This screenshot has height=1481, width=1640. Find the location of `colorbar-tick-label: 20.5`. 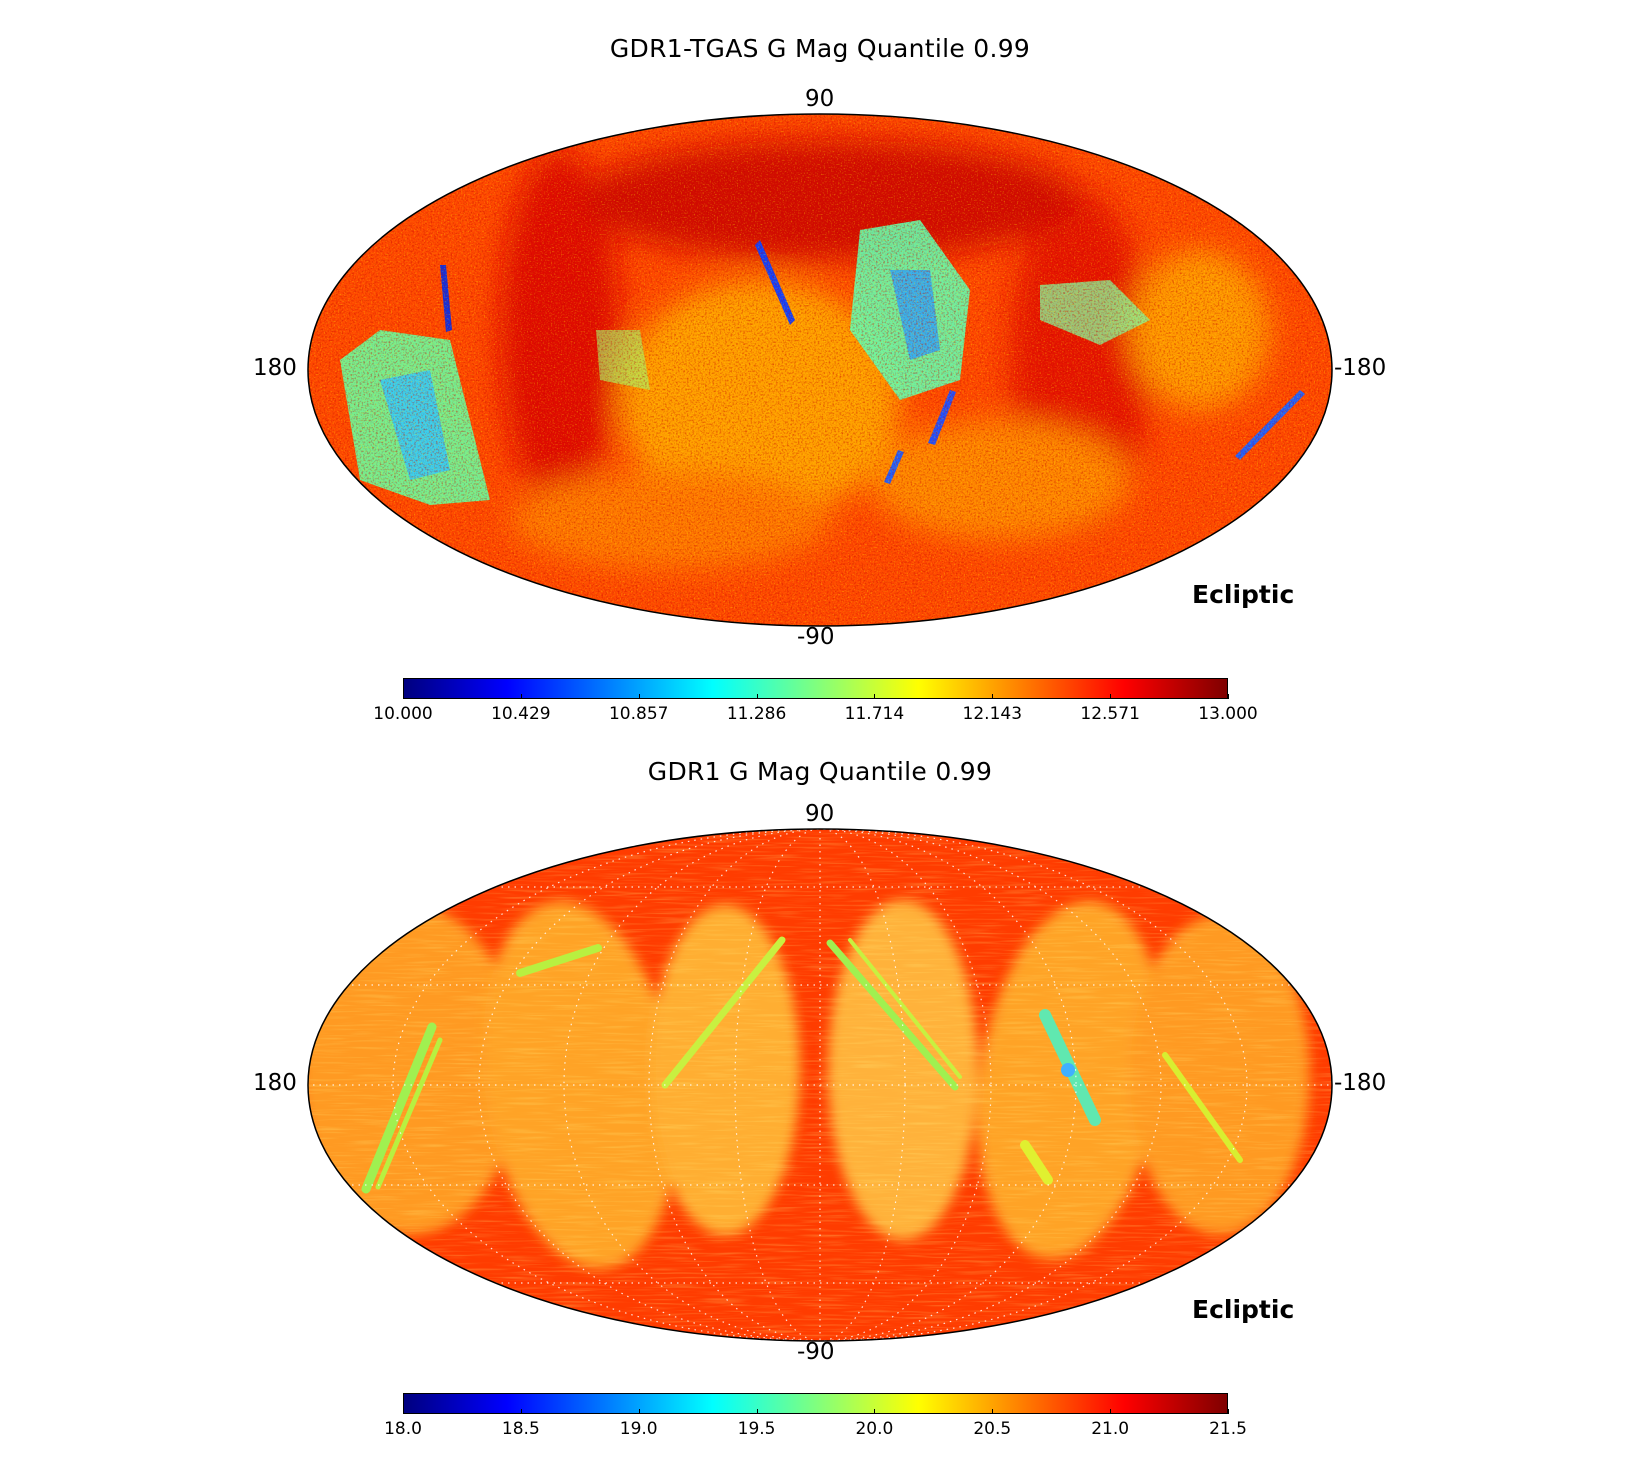

colorbar-tick-label: 20.5 is located at coordinates (992, 1429).